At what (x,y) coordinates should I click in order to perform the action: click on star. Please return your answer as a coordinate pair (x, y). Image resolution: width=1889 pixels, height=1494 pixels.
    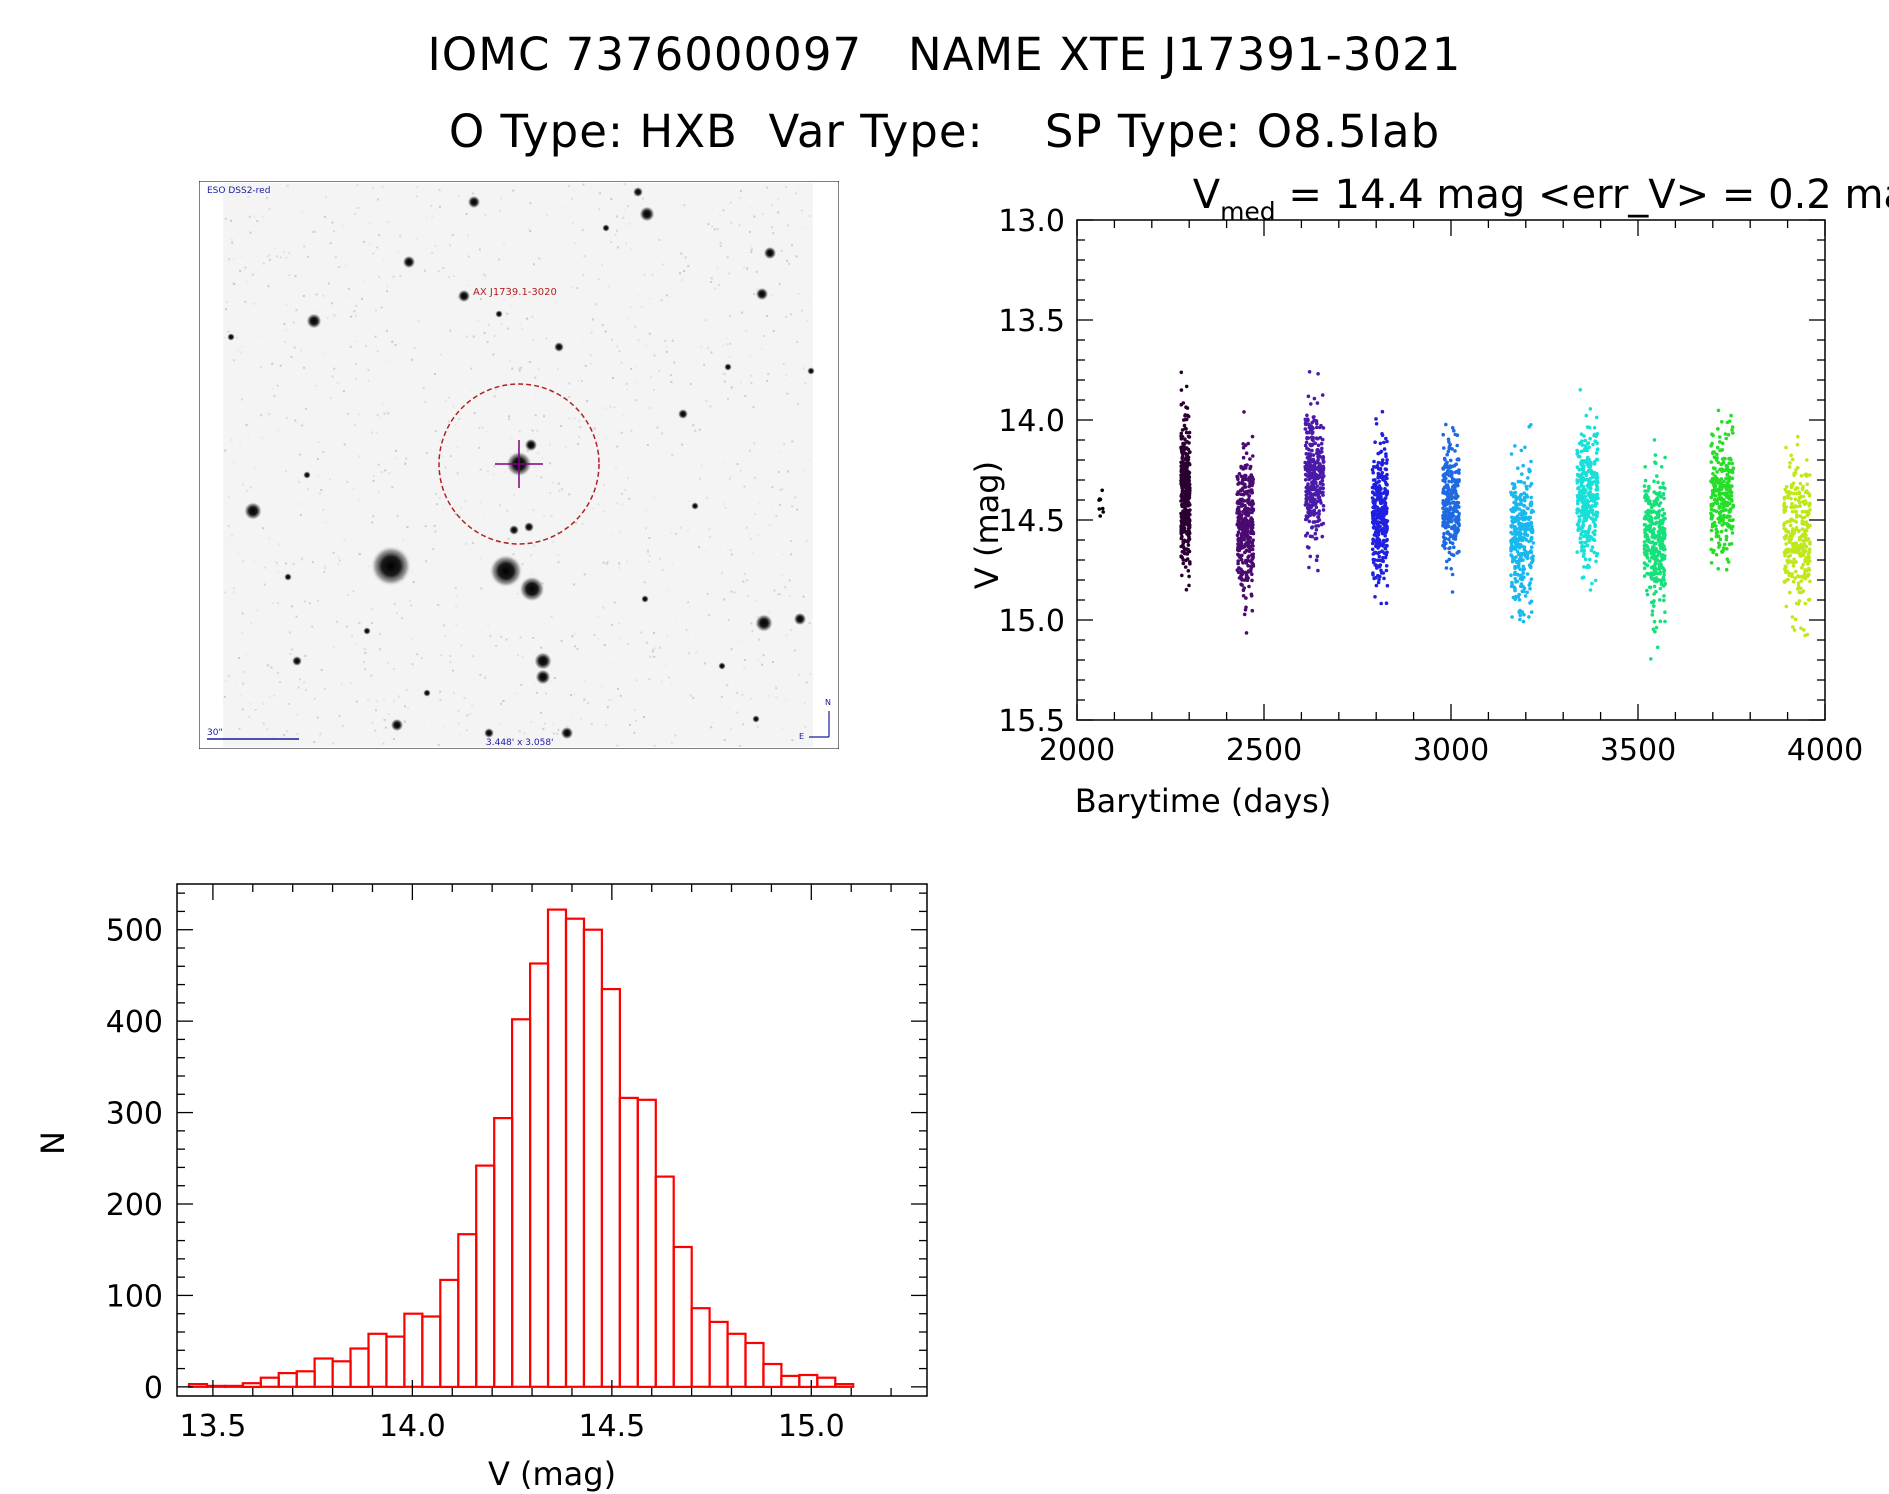
    Looking at the image, I should click on (770, 253).